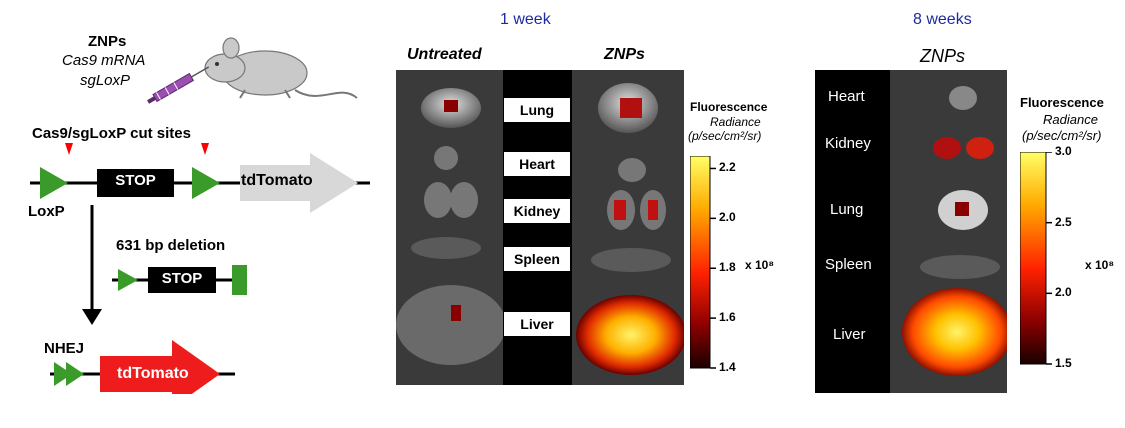  Describe the element at coordinates (1063, 292) in the screenshot. I see `cbar2-tick-label-2: 2.0` at that location.